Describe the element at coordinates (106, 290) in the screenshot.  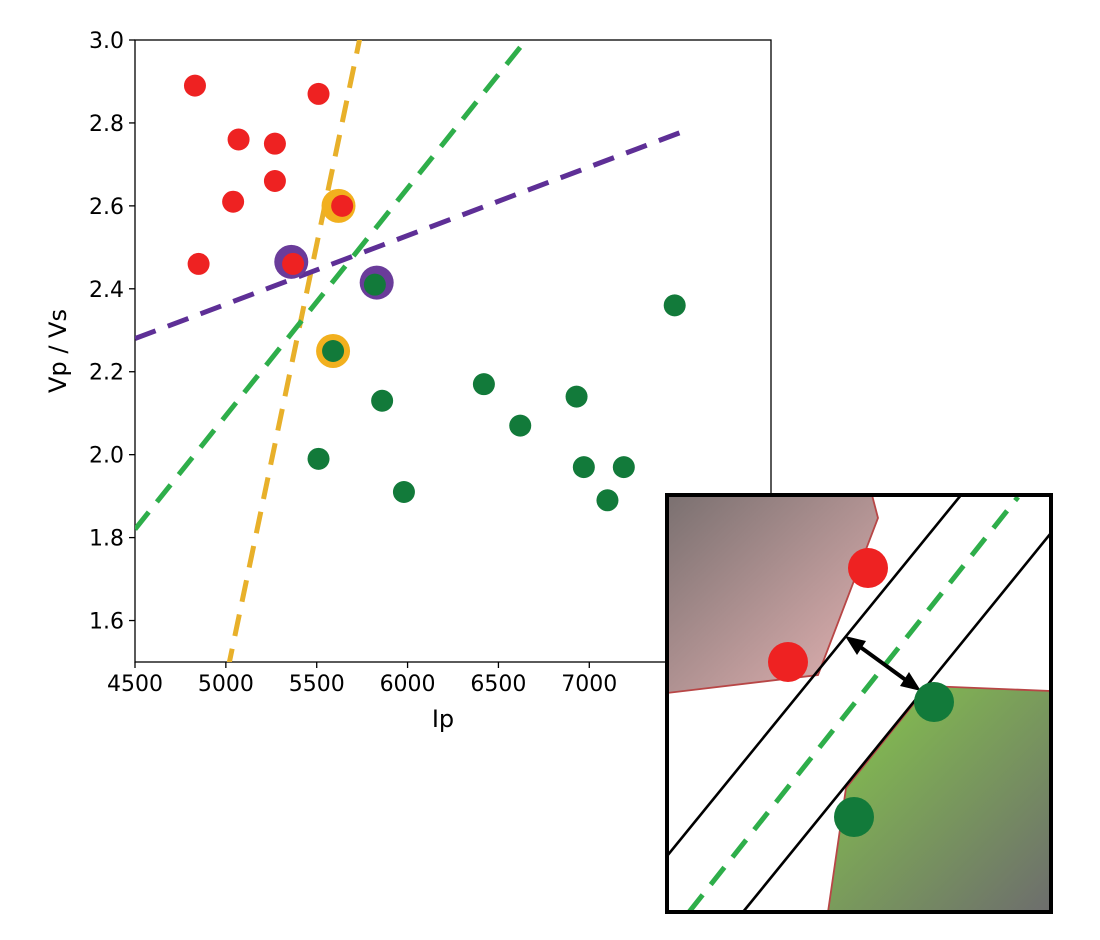
I see `y-tick-label-4: 2.4` at that location.